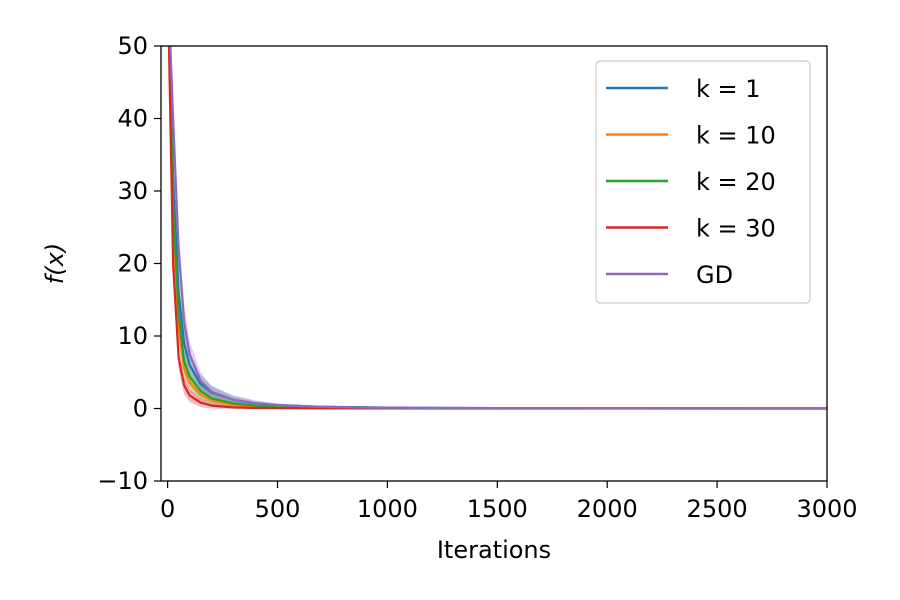 The height and width of the screenshot is (600, 900). Describe the element at coordinates (497, 509) in the screenshot. I see `x-tick-label: 1500` at that location.